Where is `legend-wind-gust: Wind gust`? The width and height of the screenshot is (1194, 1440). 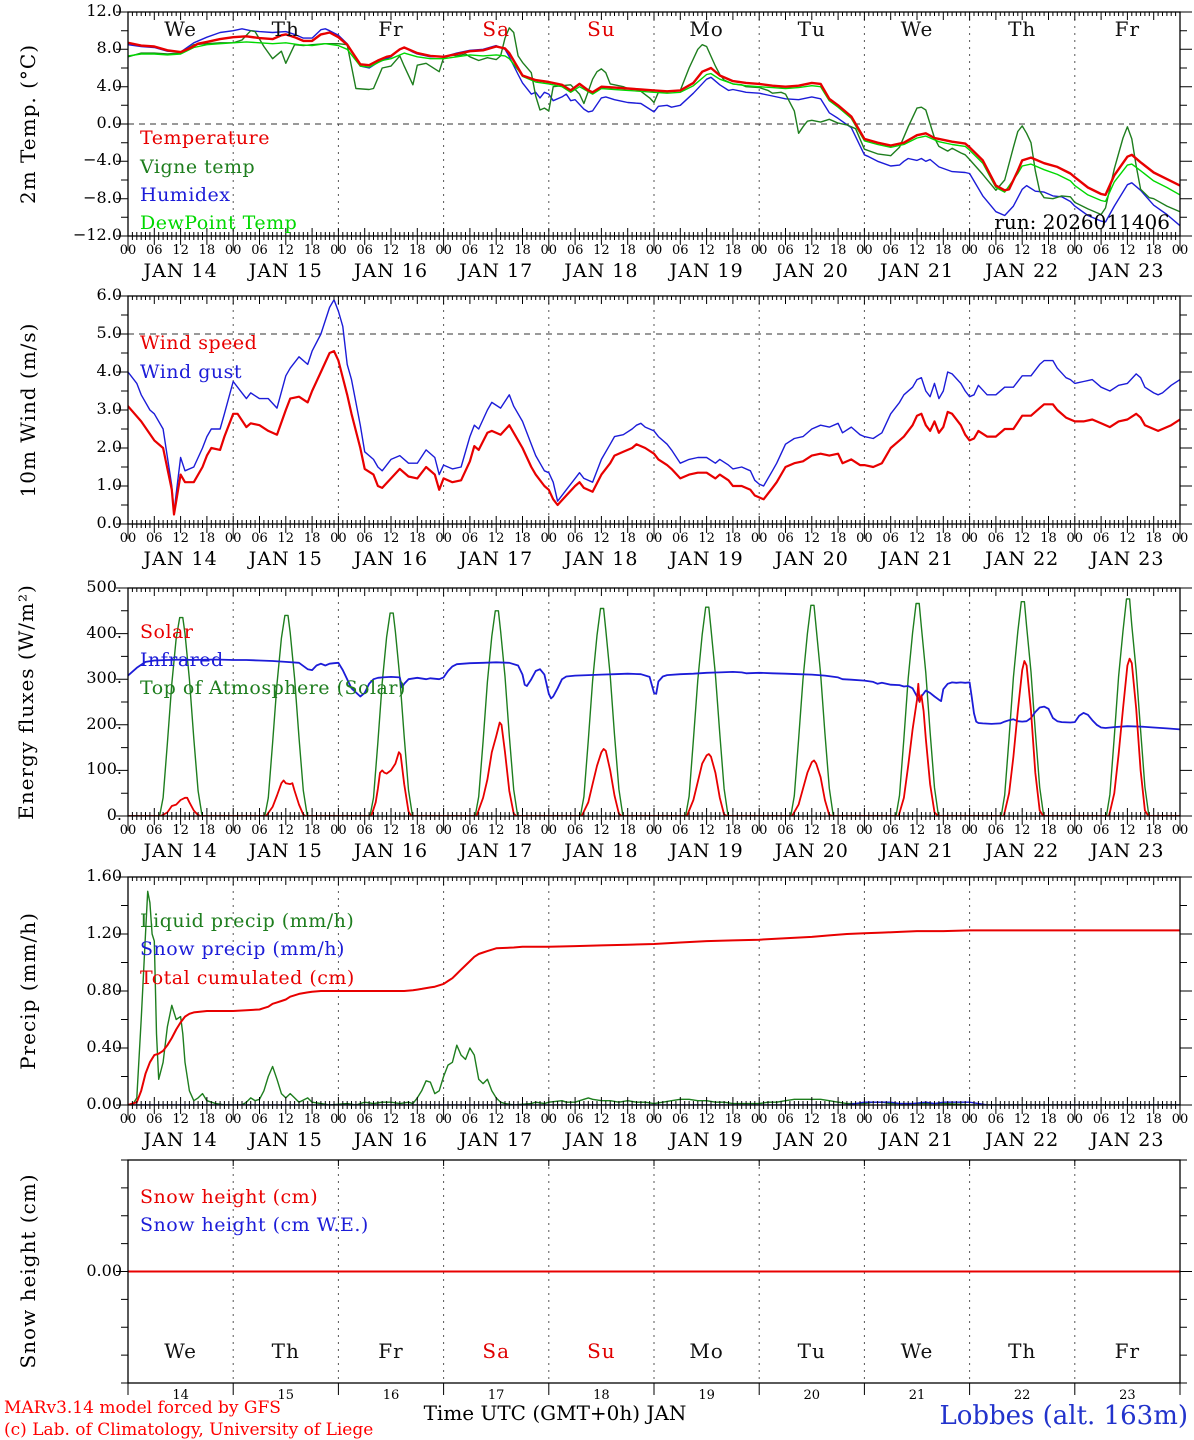
legend-wind-gust: Wind gust is located at coordinates (191, 372).